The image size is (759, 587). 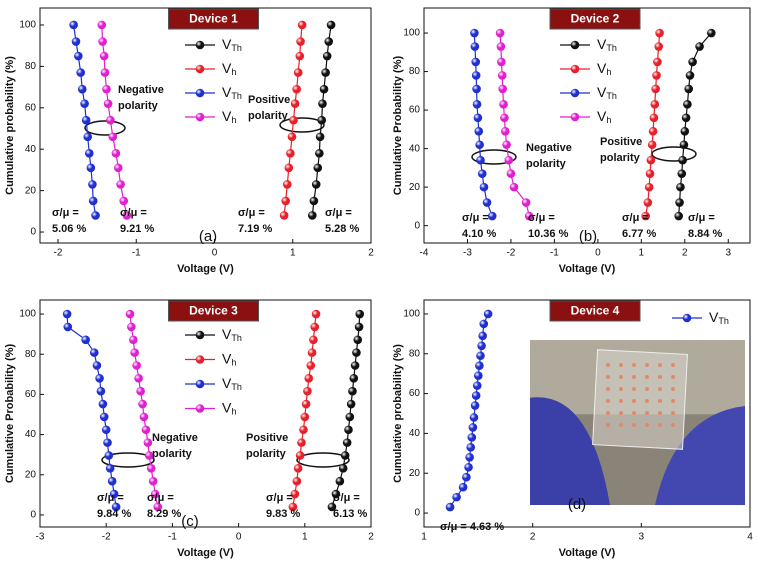 I want to click on x-axis-label: Voltage (V), so click(x=205, y=553).